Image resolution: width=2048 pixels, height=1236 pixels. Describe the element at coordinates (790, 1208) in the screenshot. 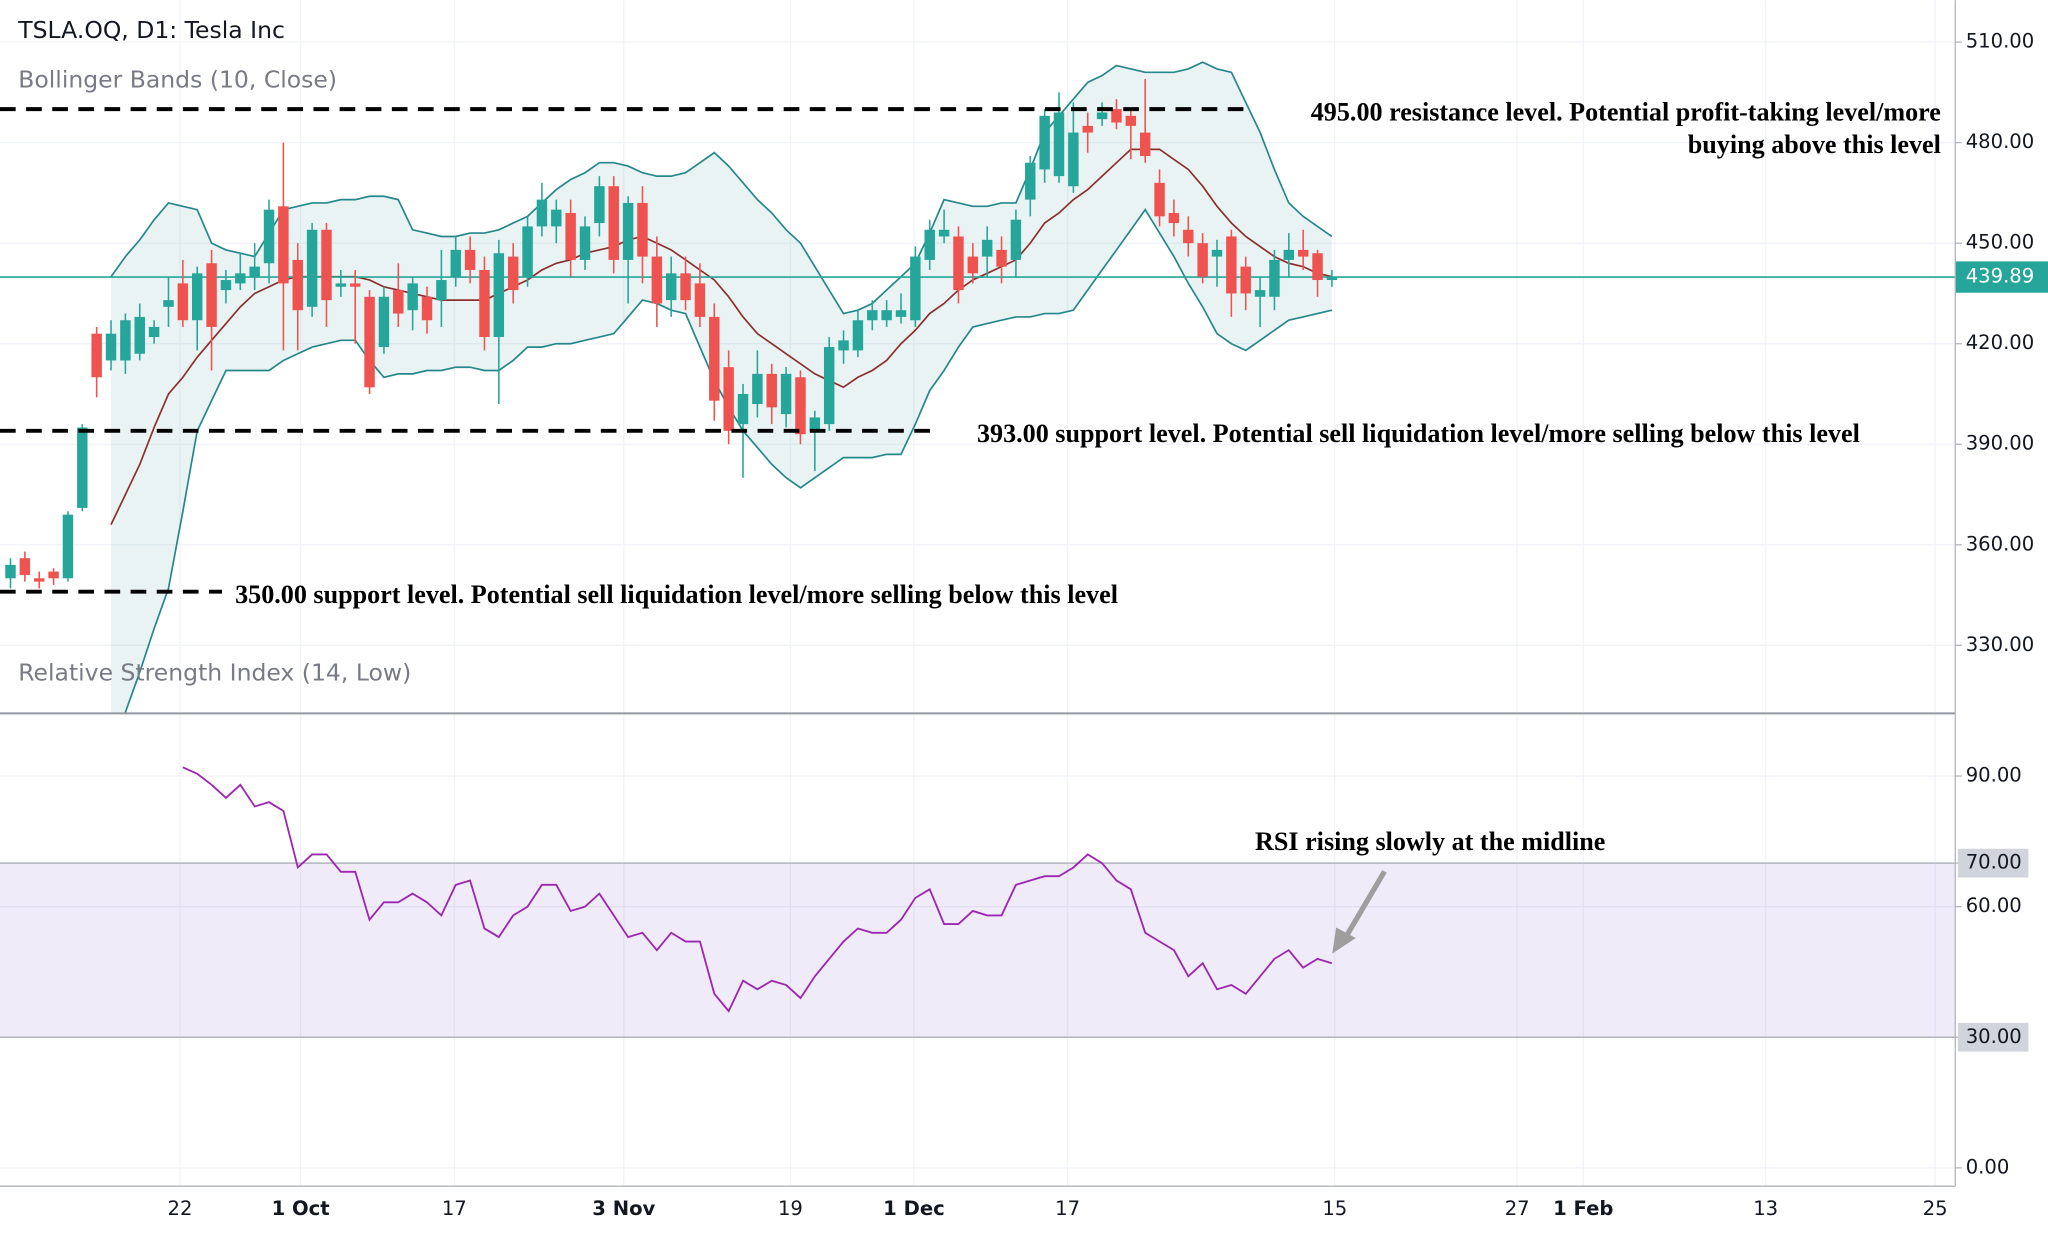

I see `x-tick-label: 19` at that location.